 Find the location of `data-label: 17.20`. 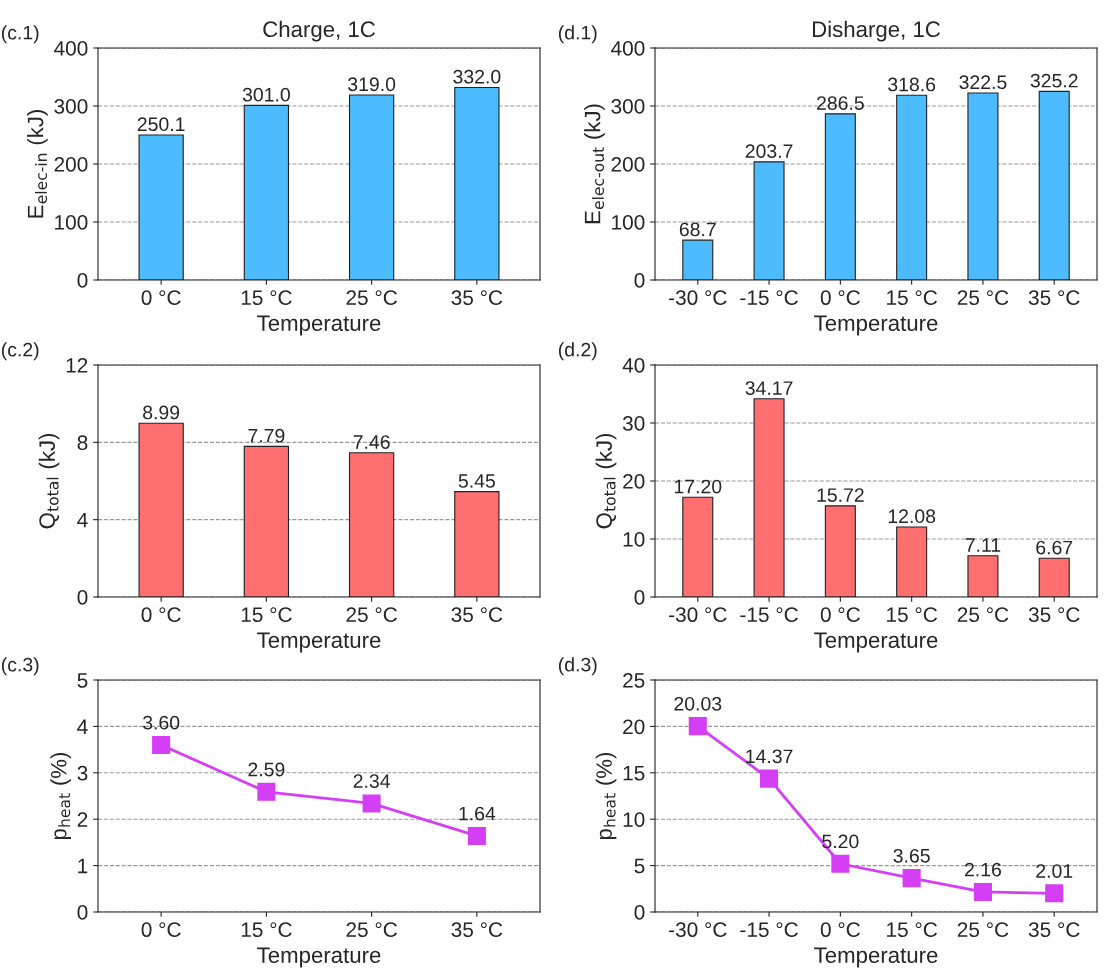

data-label: 17.20 is located at coordinates (698, 486).